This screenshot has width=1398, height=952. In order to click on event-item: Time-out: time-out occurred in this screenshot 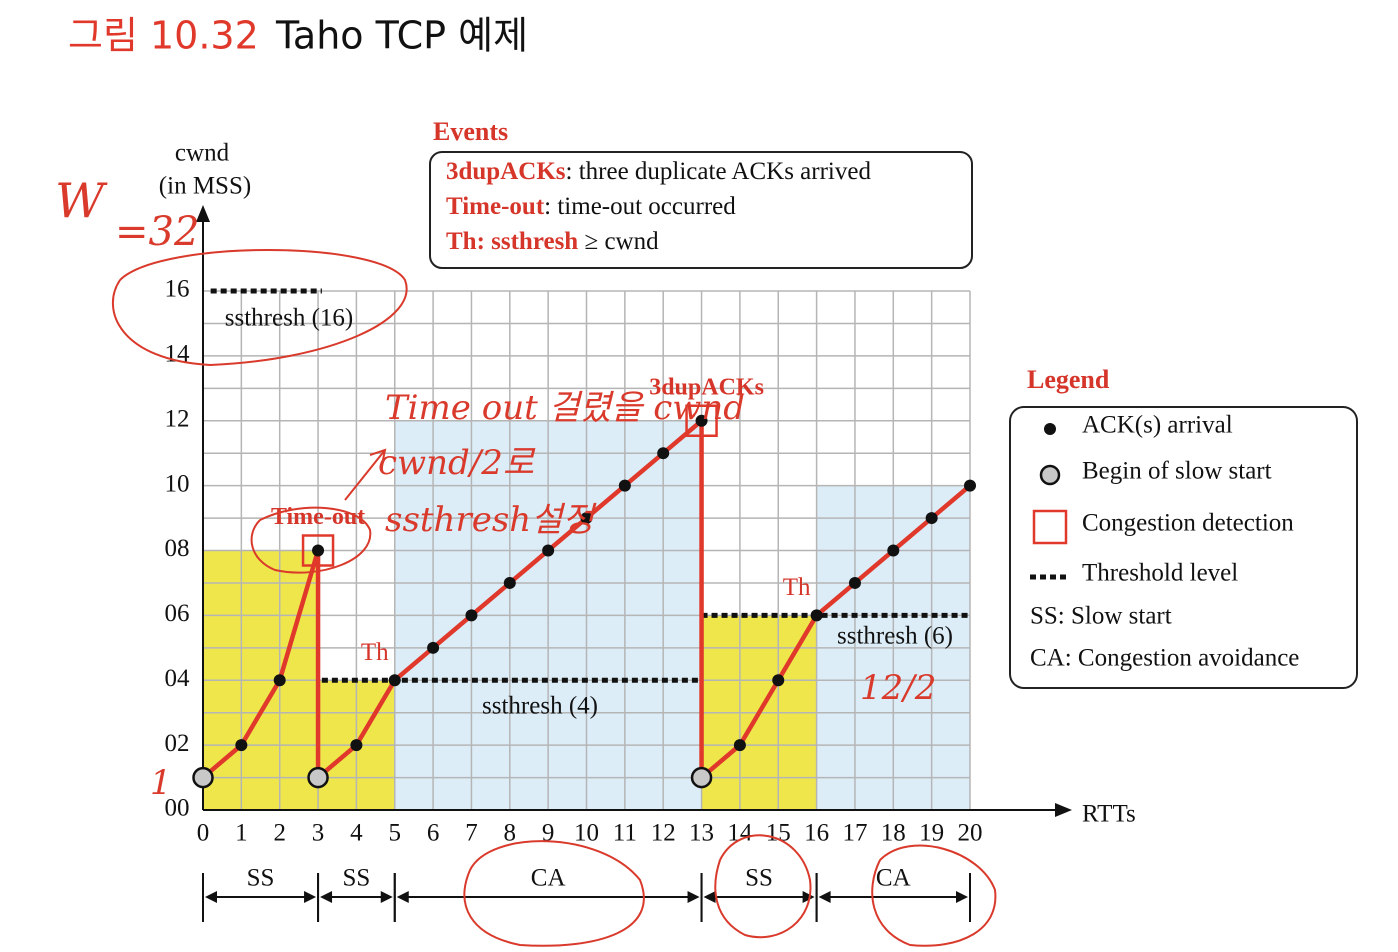, I will do `click(591, 206)`.